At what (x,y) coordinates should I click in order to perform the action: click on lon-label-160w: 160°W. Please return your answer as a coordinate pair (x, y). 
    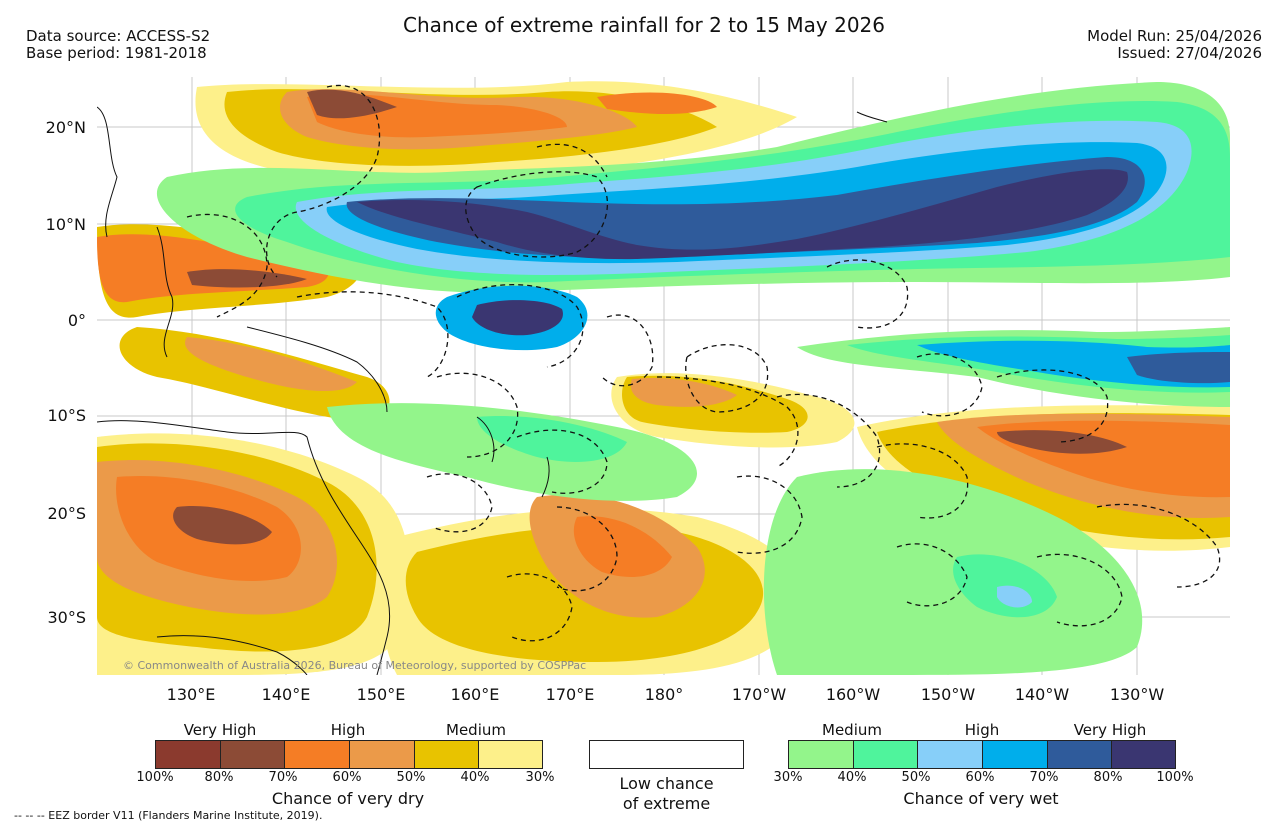
    Looking at the image, I should click on (853, 694).